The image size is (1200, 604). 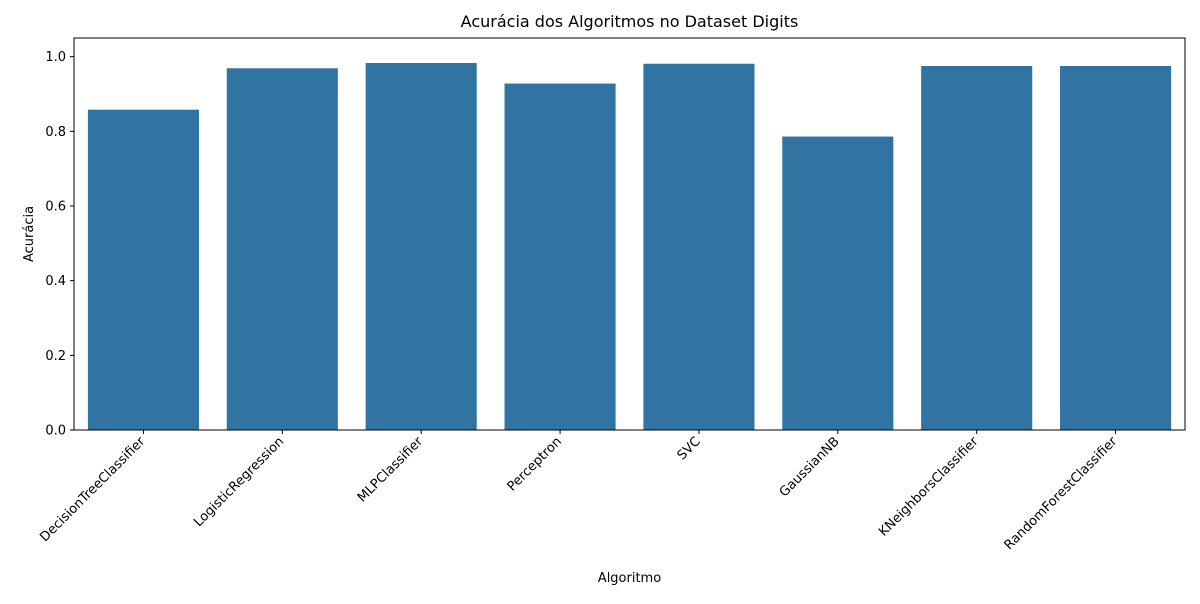 What do you see at coordinates (421, 246) in the screenshot?
I see `bar-MLPClassifier` at bounding box center [421, 246].